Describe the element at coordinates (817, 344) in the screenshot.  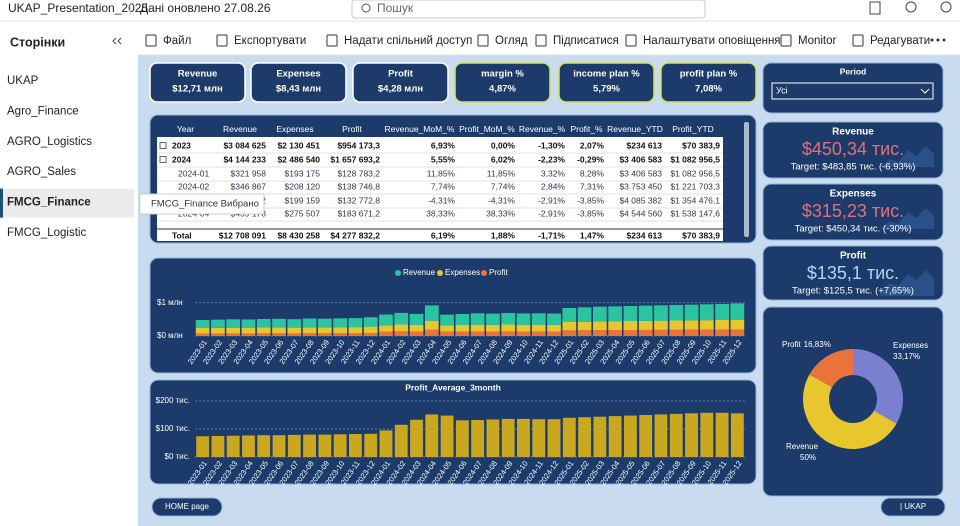
I see `slice-value: 16,83%` at that location.